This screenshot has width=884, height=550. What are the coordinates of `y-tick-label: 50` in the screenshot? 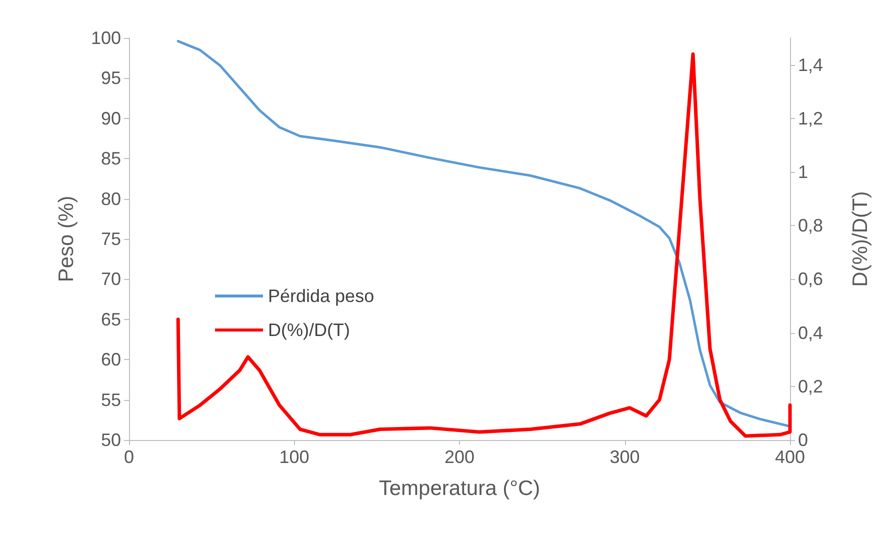 It's located at (110, 440).